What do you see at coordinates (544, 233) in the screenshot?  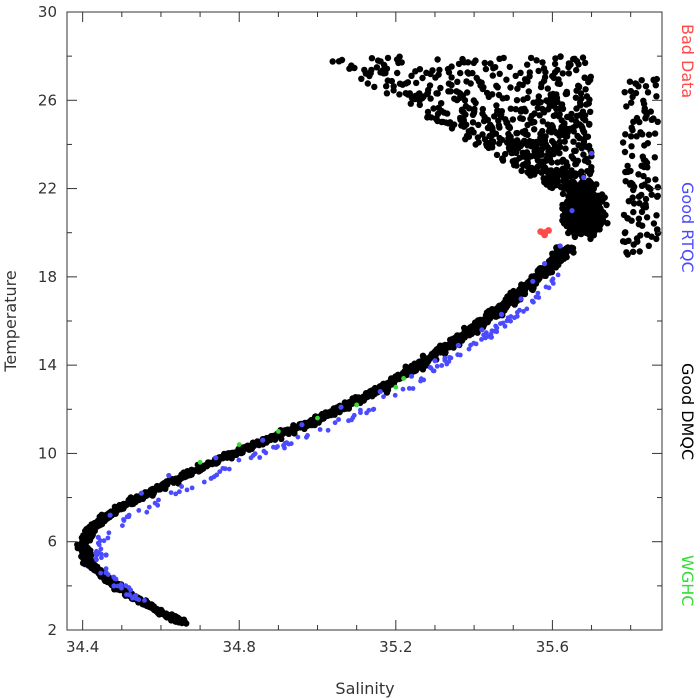 I see `series-bad-data` at bounding box center [544, 233].